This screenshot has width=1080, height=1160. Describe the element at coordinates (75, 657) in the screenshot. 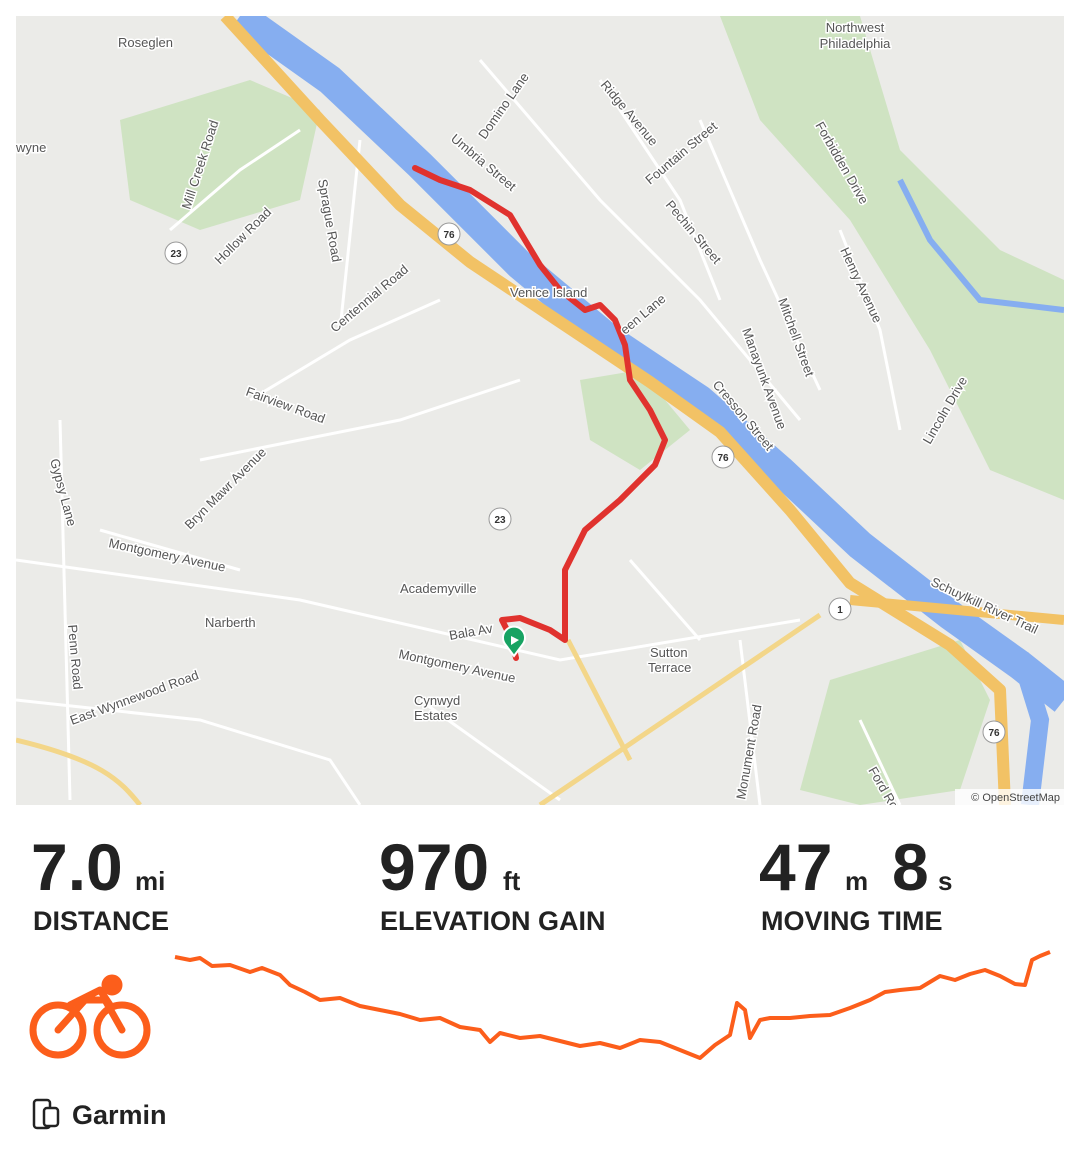

I see `label: Penn Road` at that location.